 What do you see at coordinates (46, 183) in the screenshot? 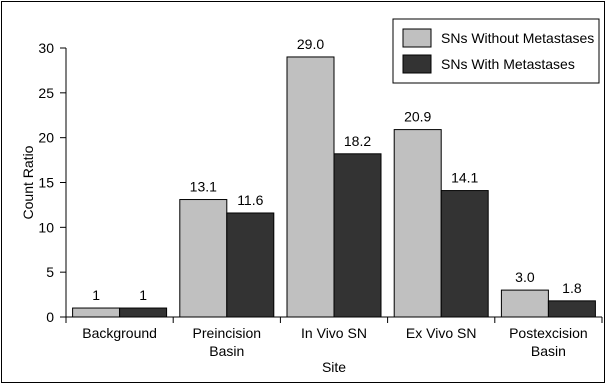
I see `y-tick-label: 15` at bounding box center [46, 183].